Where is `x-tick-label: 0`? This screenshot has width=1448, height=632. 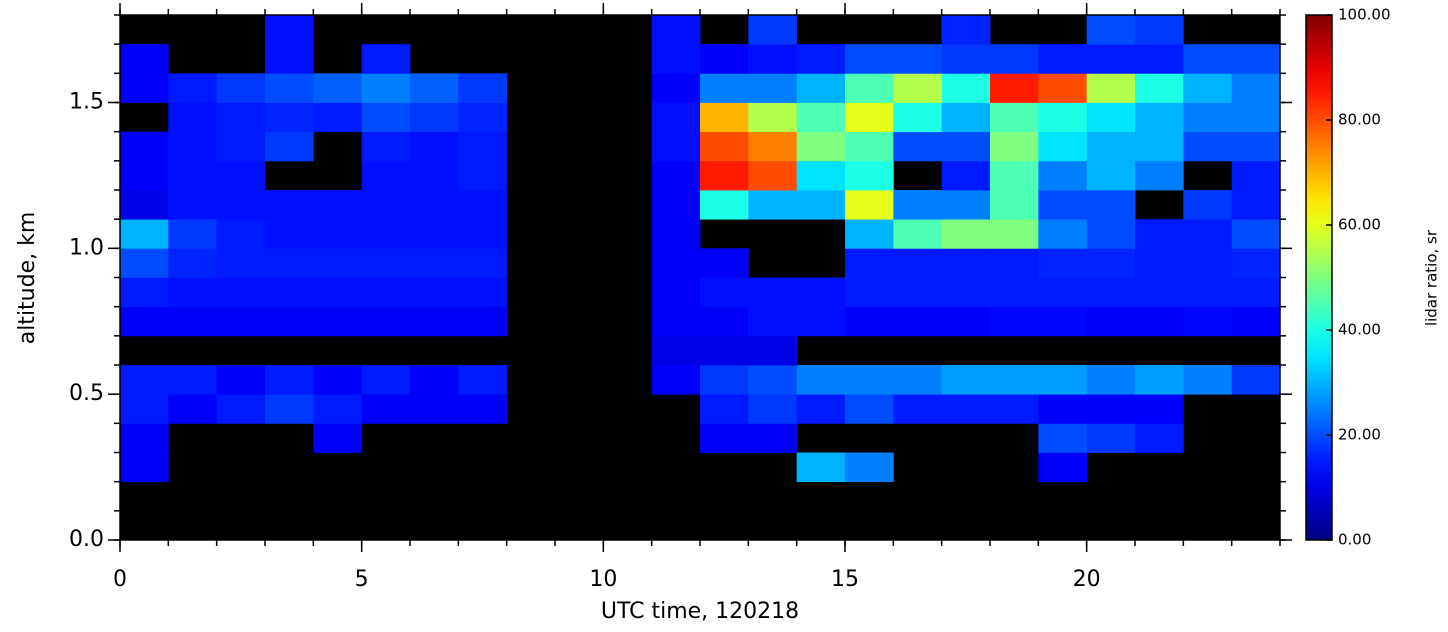 x-tick-label: 0 is located at coordinates (120, 579).